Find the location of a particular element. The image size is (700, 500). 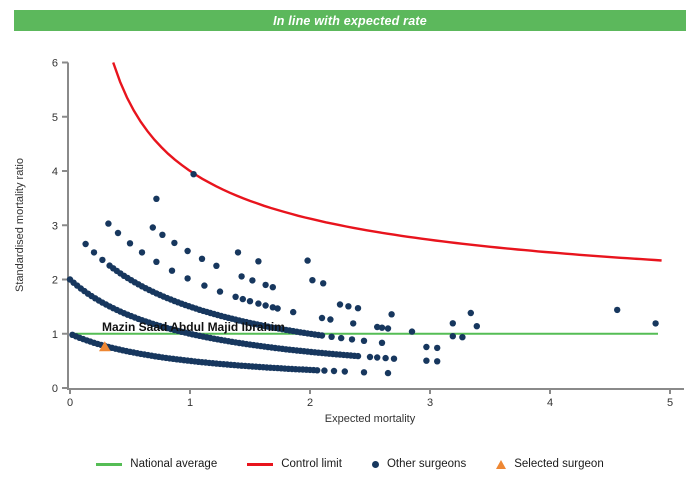

x-tick-label: 4 is located at coordinates (550, 403).